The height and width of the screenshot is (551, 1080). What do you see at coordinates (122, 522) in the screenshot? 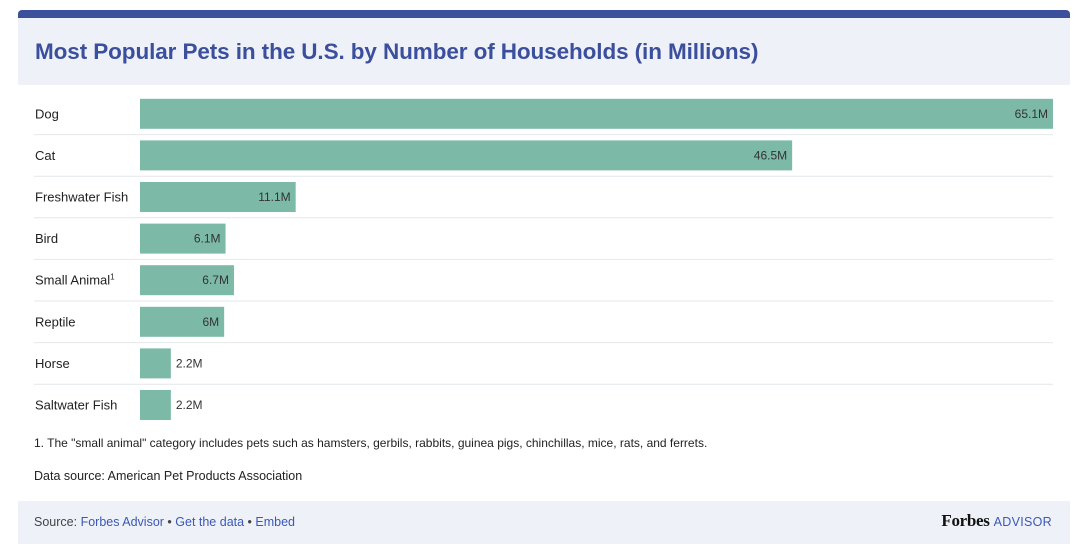
I see `source-link: Forbes Advisor` at bounding box center [122, 522].